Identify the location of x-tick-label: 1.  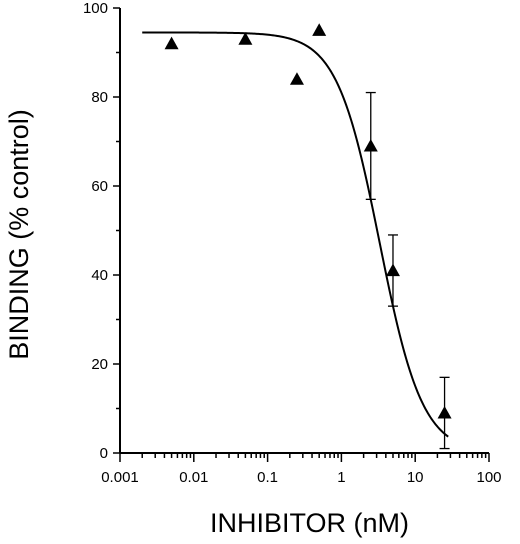
(341, 477).